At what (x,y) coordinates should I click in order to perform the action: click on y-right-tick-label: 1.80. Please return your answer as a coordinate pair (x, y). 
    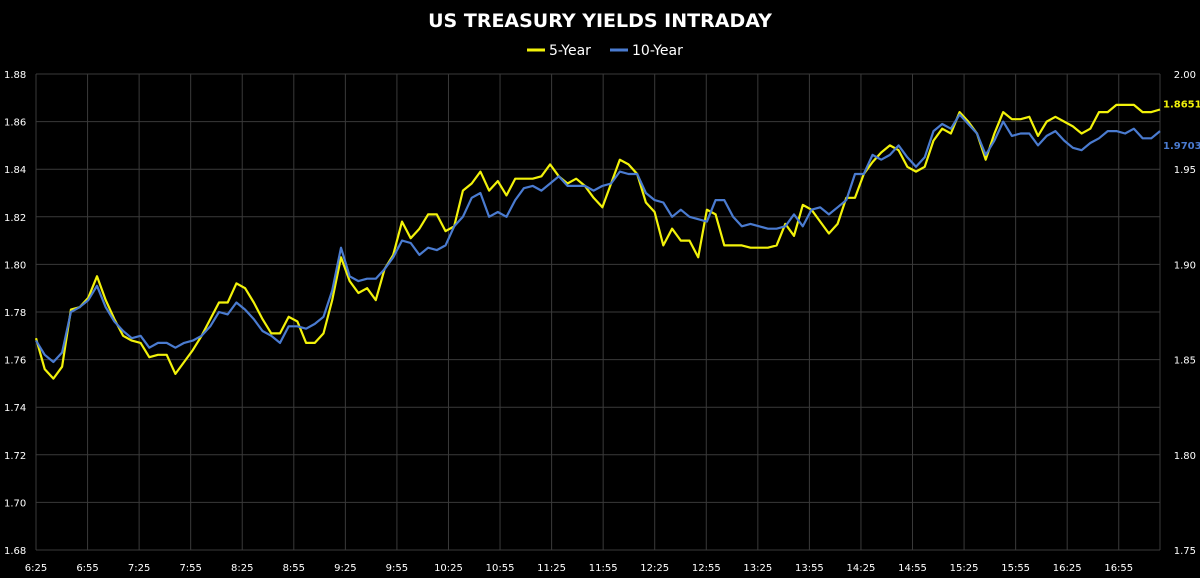
    Looking at the image, I should click on (1185, 456).